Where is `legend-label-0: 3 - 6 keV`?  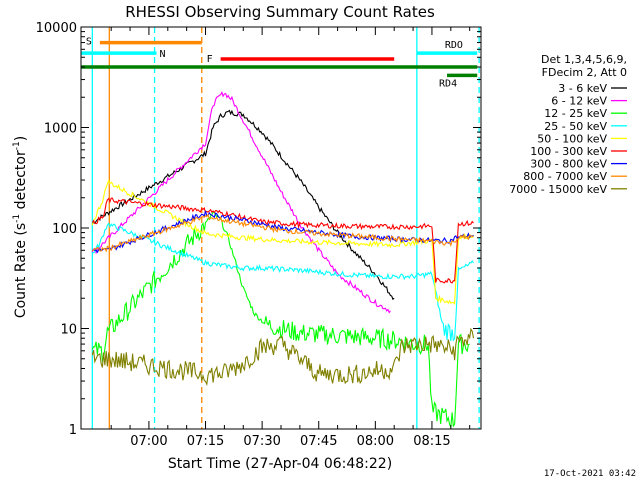
legend-label-0: 3 - 6 keV is located at coordinates (582, 88).